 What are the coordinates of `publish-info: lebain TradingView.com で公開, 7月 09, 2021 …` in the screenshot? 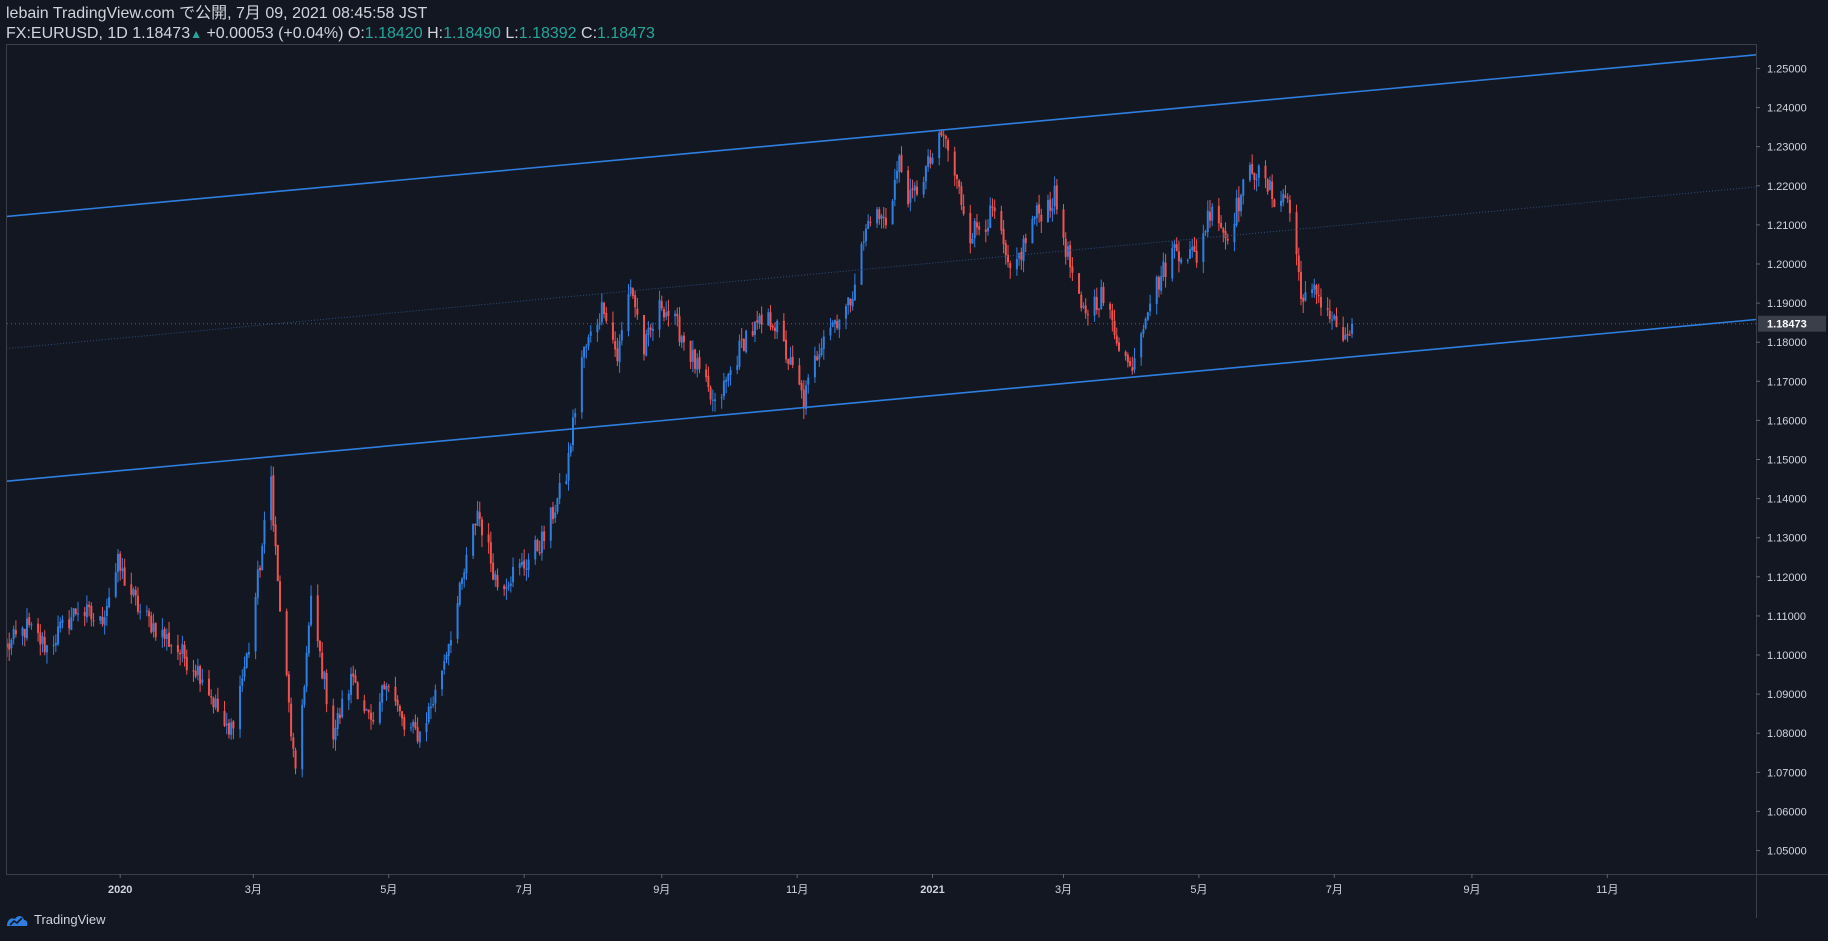 It's located at (217, 13).